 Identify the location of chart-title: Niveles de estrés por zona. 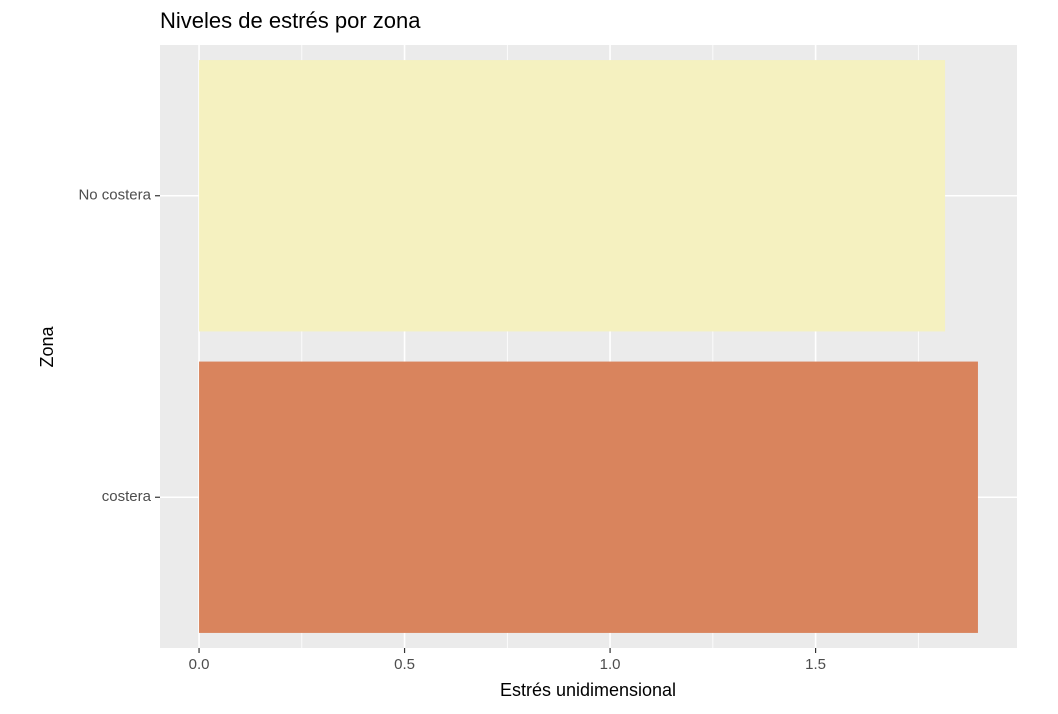
(290, 20).